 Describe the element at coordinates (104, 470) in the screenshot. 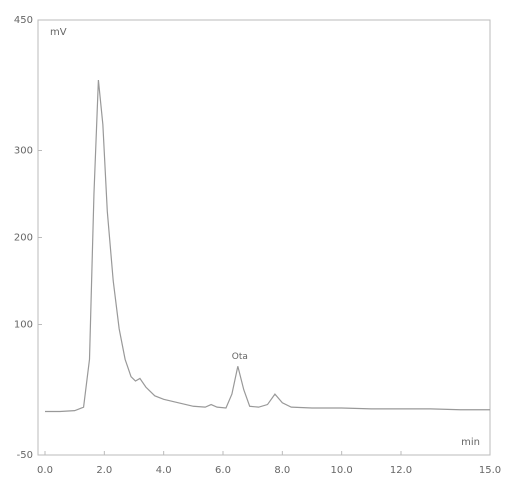

I see `x-tick-label: 2.0` at that location.